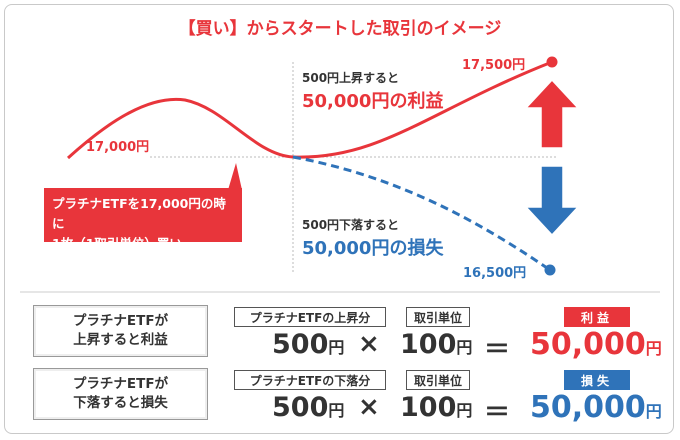 This screenshot has width=680, height=440. Describe the element at coordinates (118, 147) in the screenshot. I see `start-price-label: 17,000円` at that location.